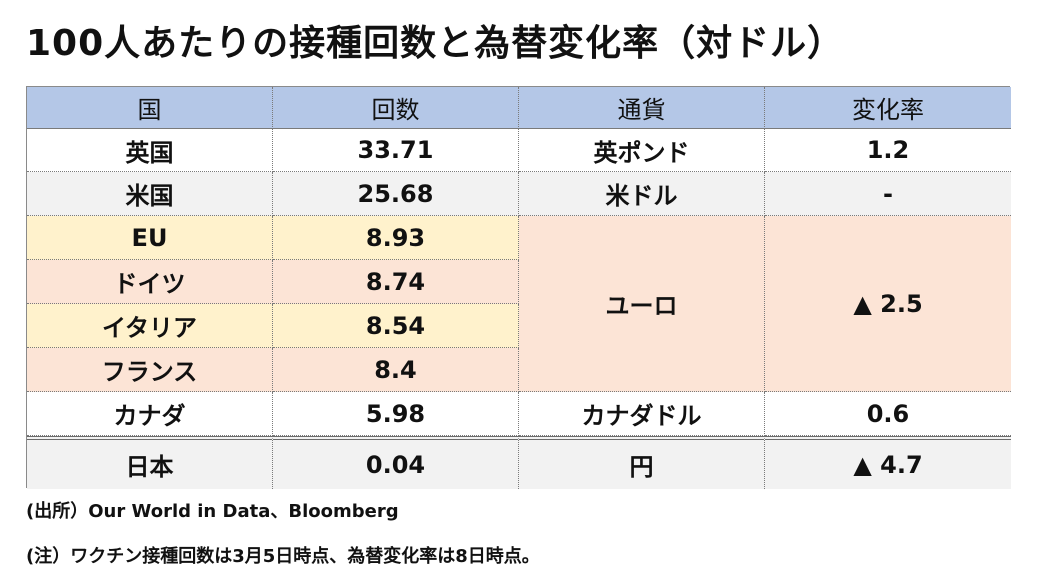 The image size is (1040, 581). What do you see at coordinates (642, 150) in the screenshot?
I see `currency-cell: 英ポンド` at bounding box center [642, 150].